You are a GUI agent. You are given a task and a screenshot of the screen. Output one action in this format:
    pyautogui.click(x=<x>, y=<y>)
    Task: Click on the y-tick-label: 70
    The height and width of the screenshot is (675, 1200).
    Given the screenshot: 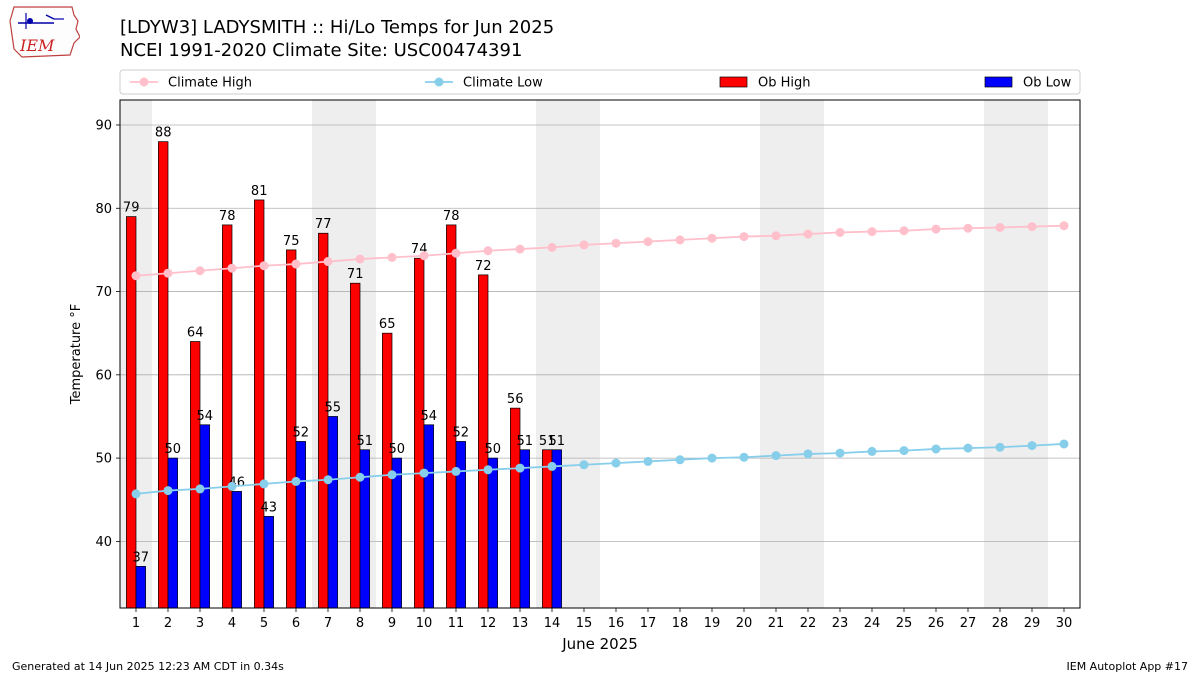 What is the action you would take?
    pyautogui.click(x=103, y=292)
    